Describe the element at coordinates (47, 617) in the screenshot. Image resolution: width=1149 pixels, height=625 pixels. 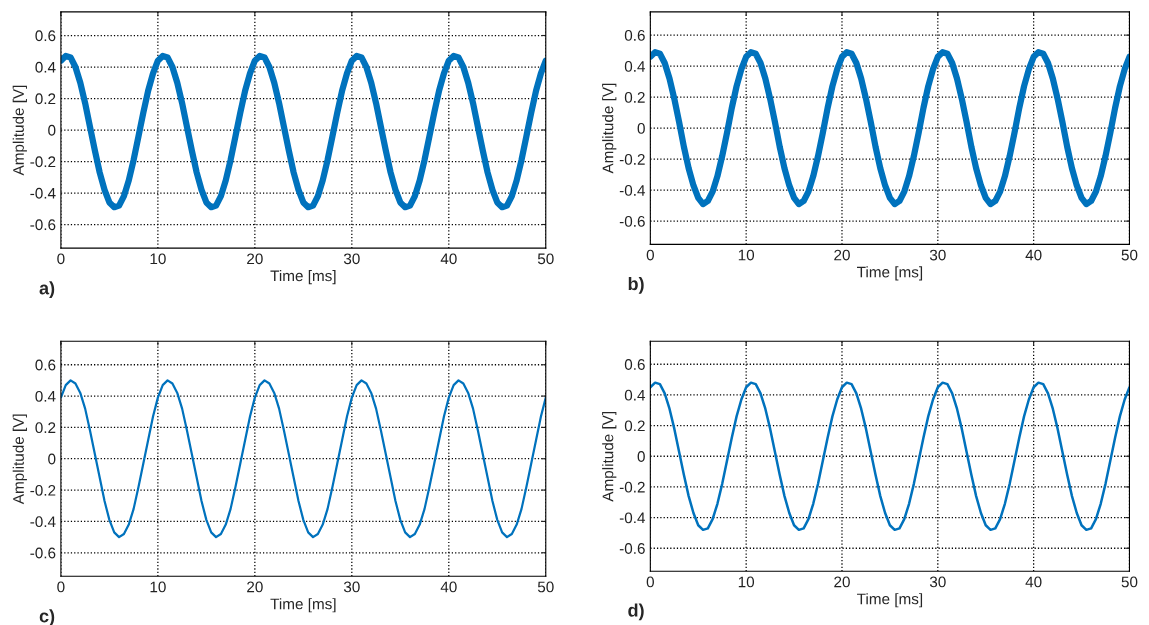
I see `text: c)` at that location.